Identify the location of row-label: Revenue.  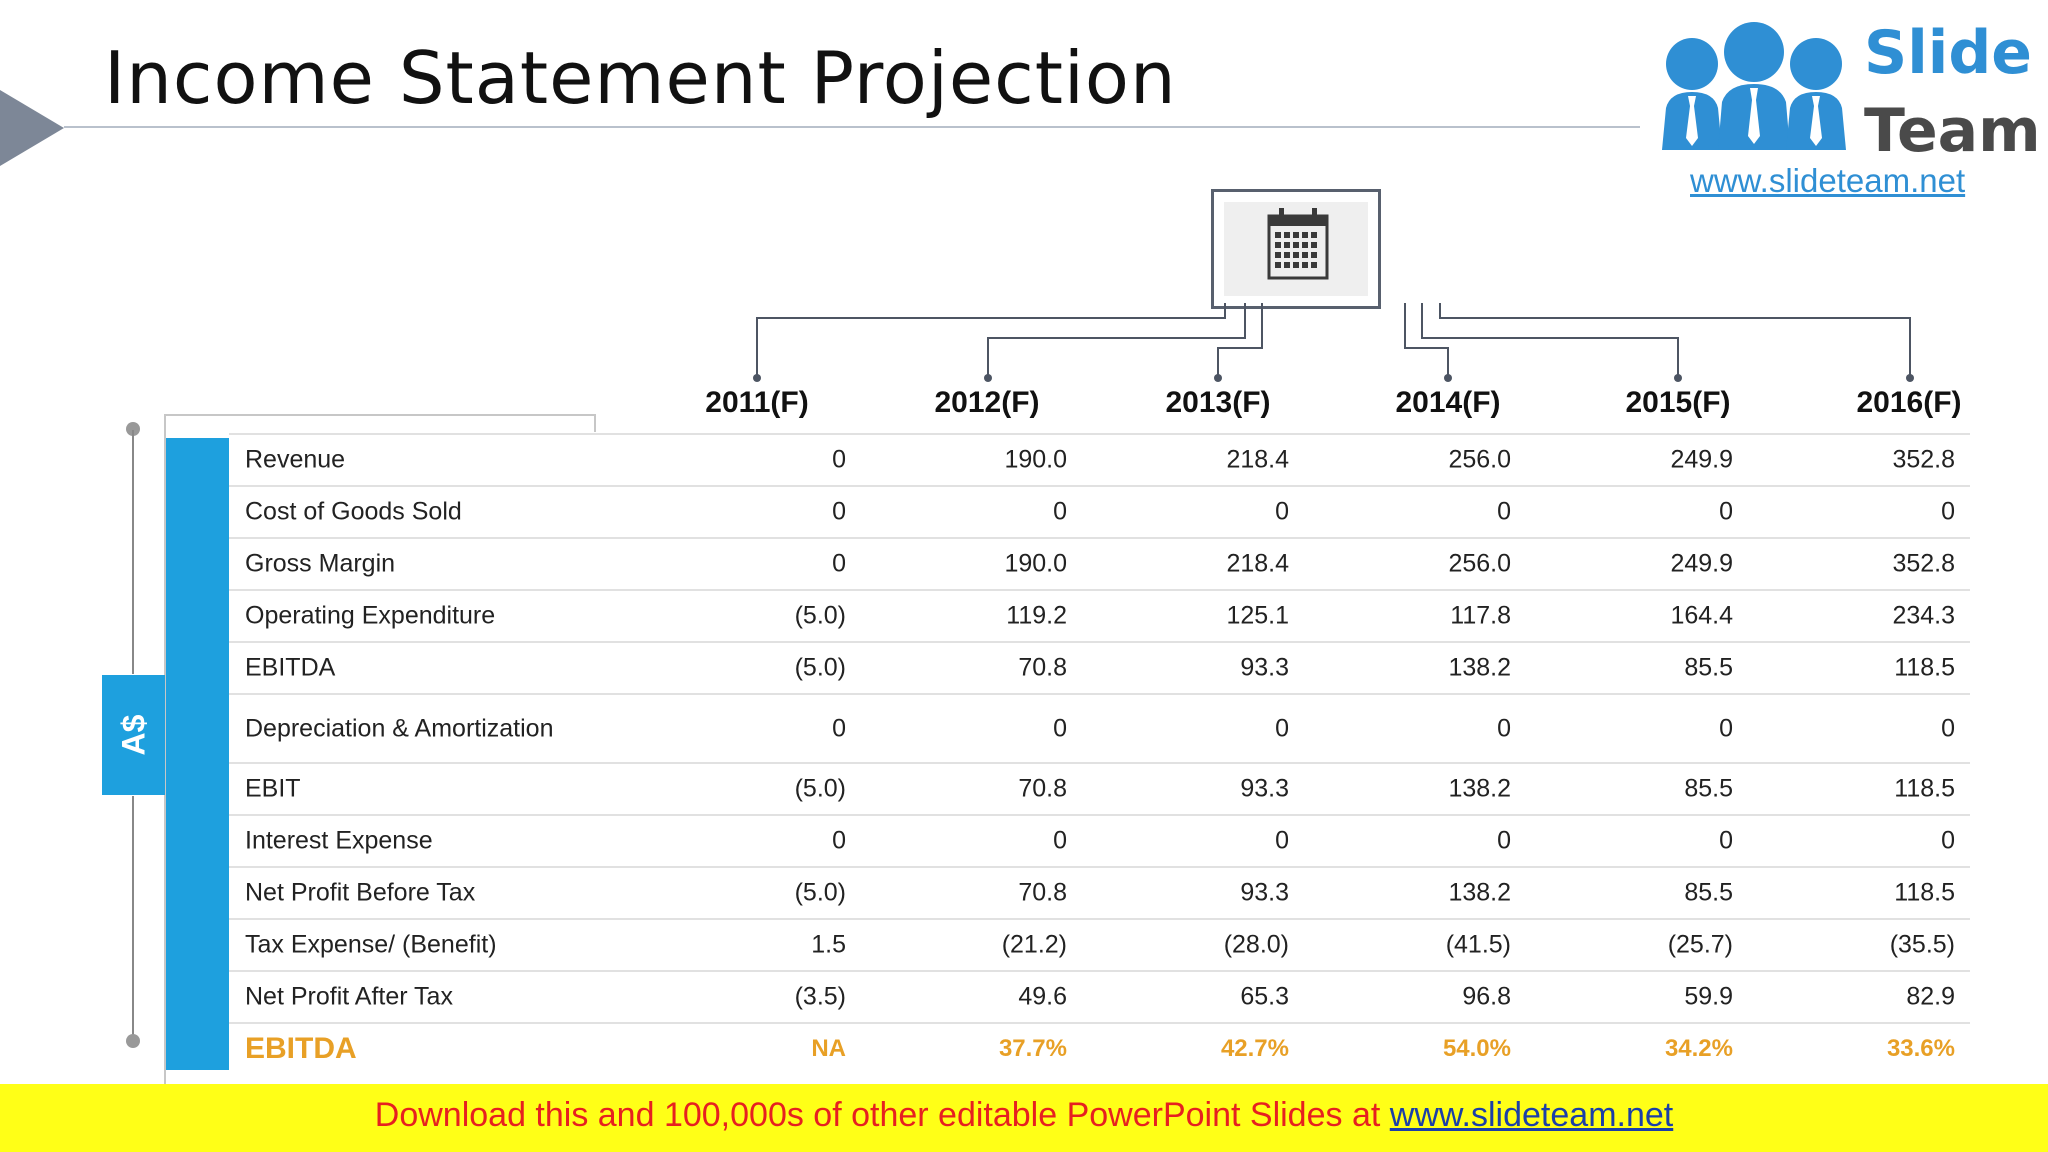
(295, 459).